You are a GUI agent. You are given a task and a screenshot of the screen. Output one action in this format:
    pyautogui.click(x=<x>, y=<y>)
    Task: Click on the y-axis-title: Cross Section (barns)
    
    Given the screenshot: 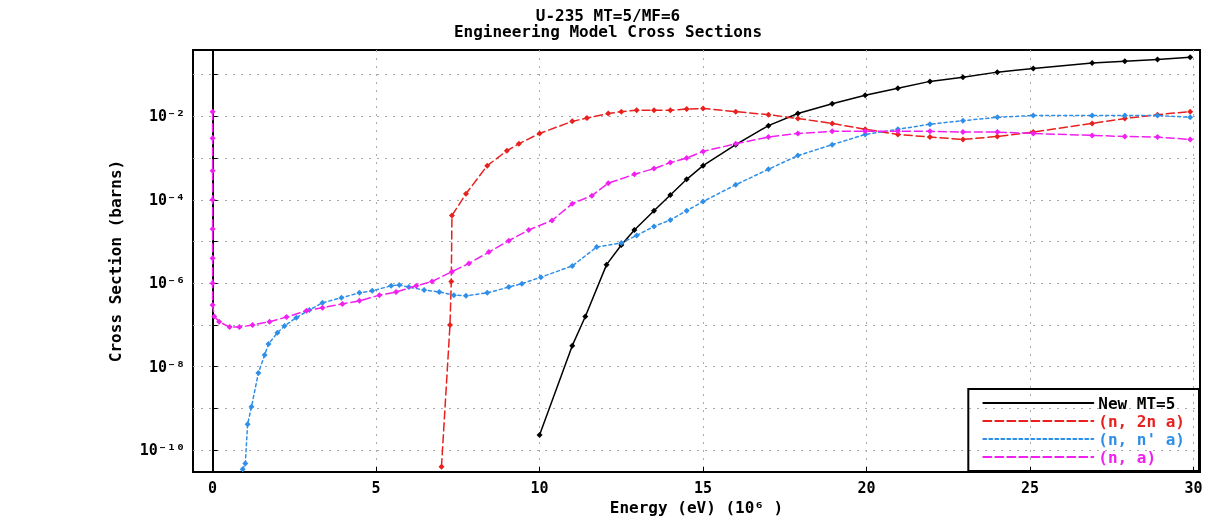 What is the action you would take?
    pyautogui.click(x=115, y=261)
    